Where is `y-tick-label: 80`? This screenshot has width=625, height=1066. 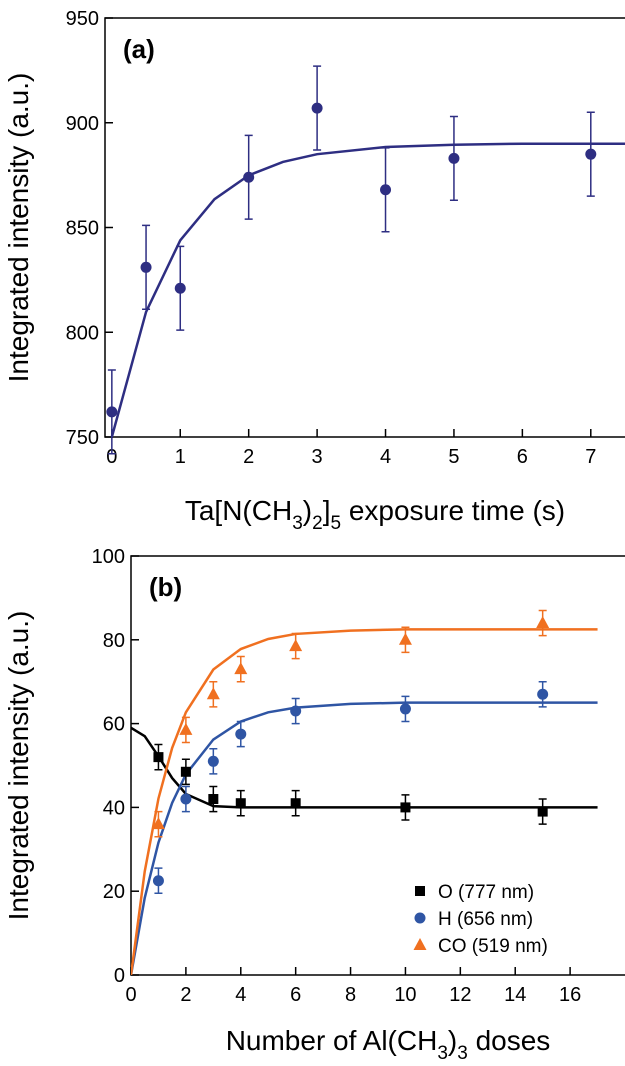 y-tick-label: 80 is located at coordinates (114, 641).